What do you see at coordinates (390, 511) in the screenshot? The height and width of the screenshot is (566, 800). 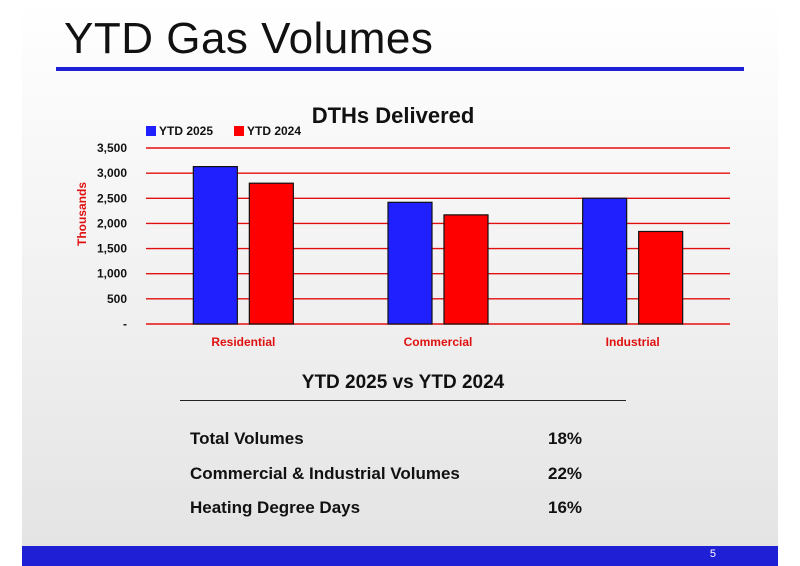 I see `summary-row-heating-degree-days: Heating Degree Days 16%` at bounding box center [390, 511].